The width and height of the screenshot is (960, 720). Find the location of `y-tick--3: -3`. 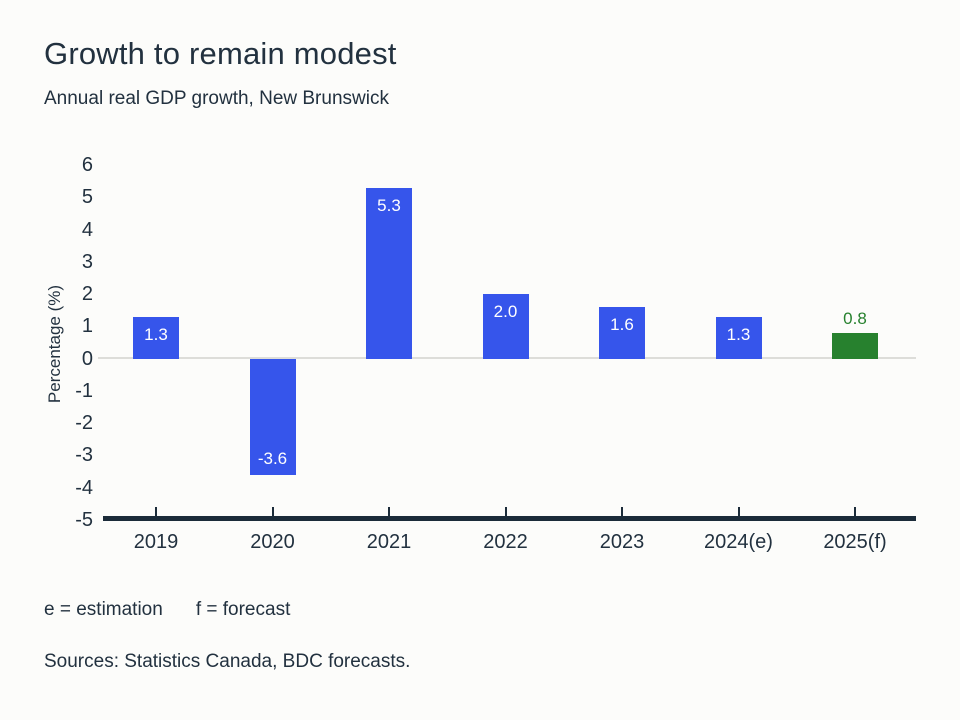

y-tick--3: -3 is located at coordinates (84, 455).